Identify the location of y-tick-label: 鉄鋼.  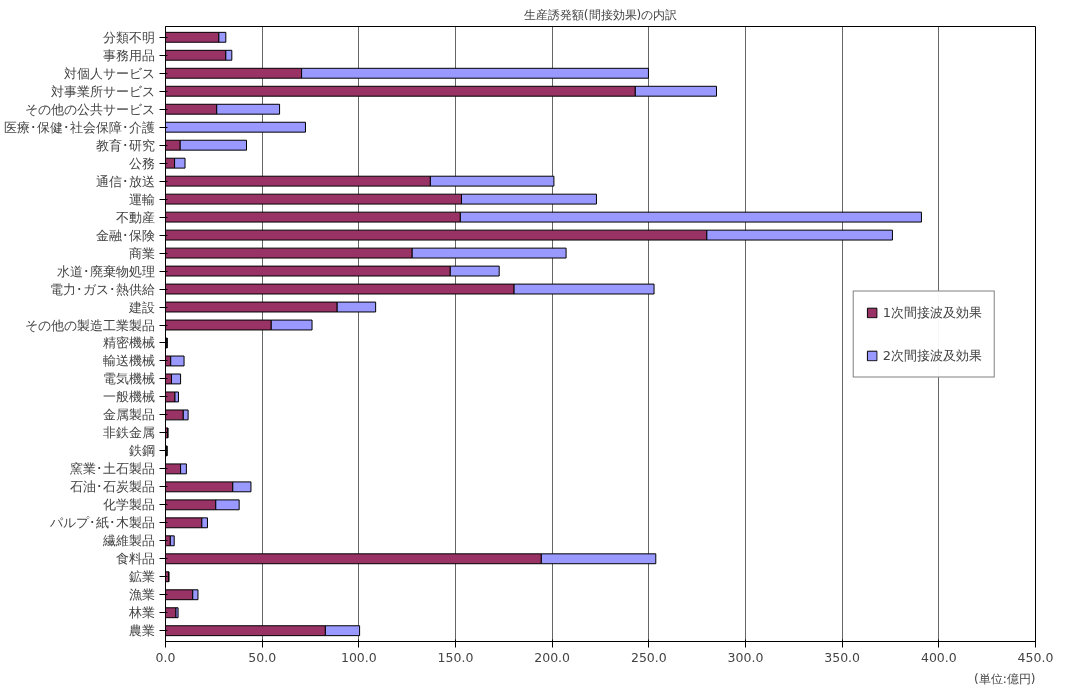
(141, 451).